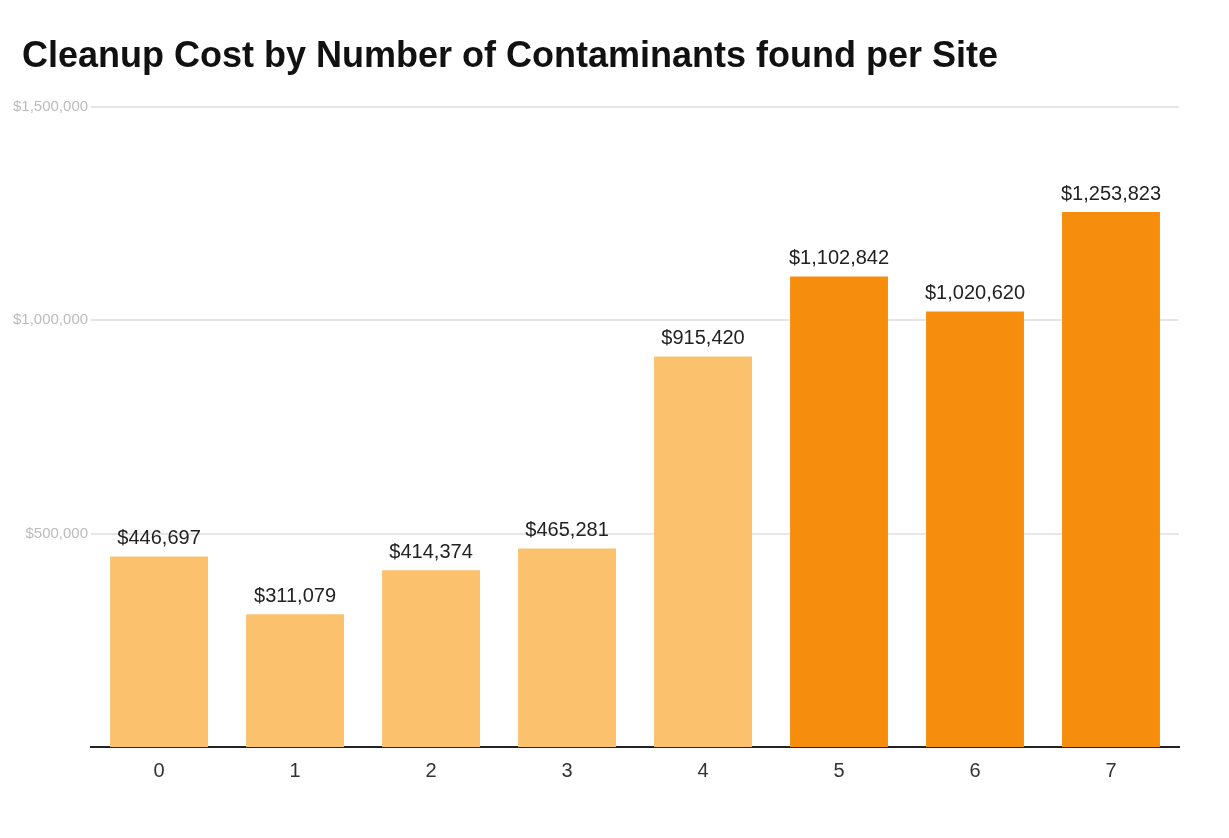  I want to click on x-tick-label: 6, so click(975, 769).